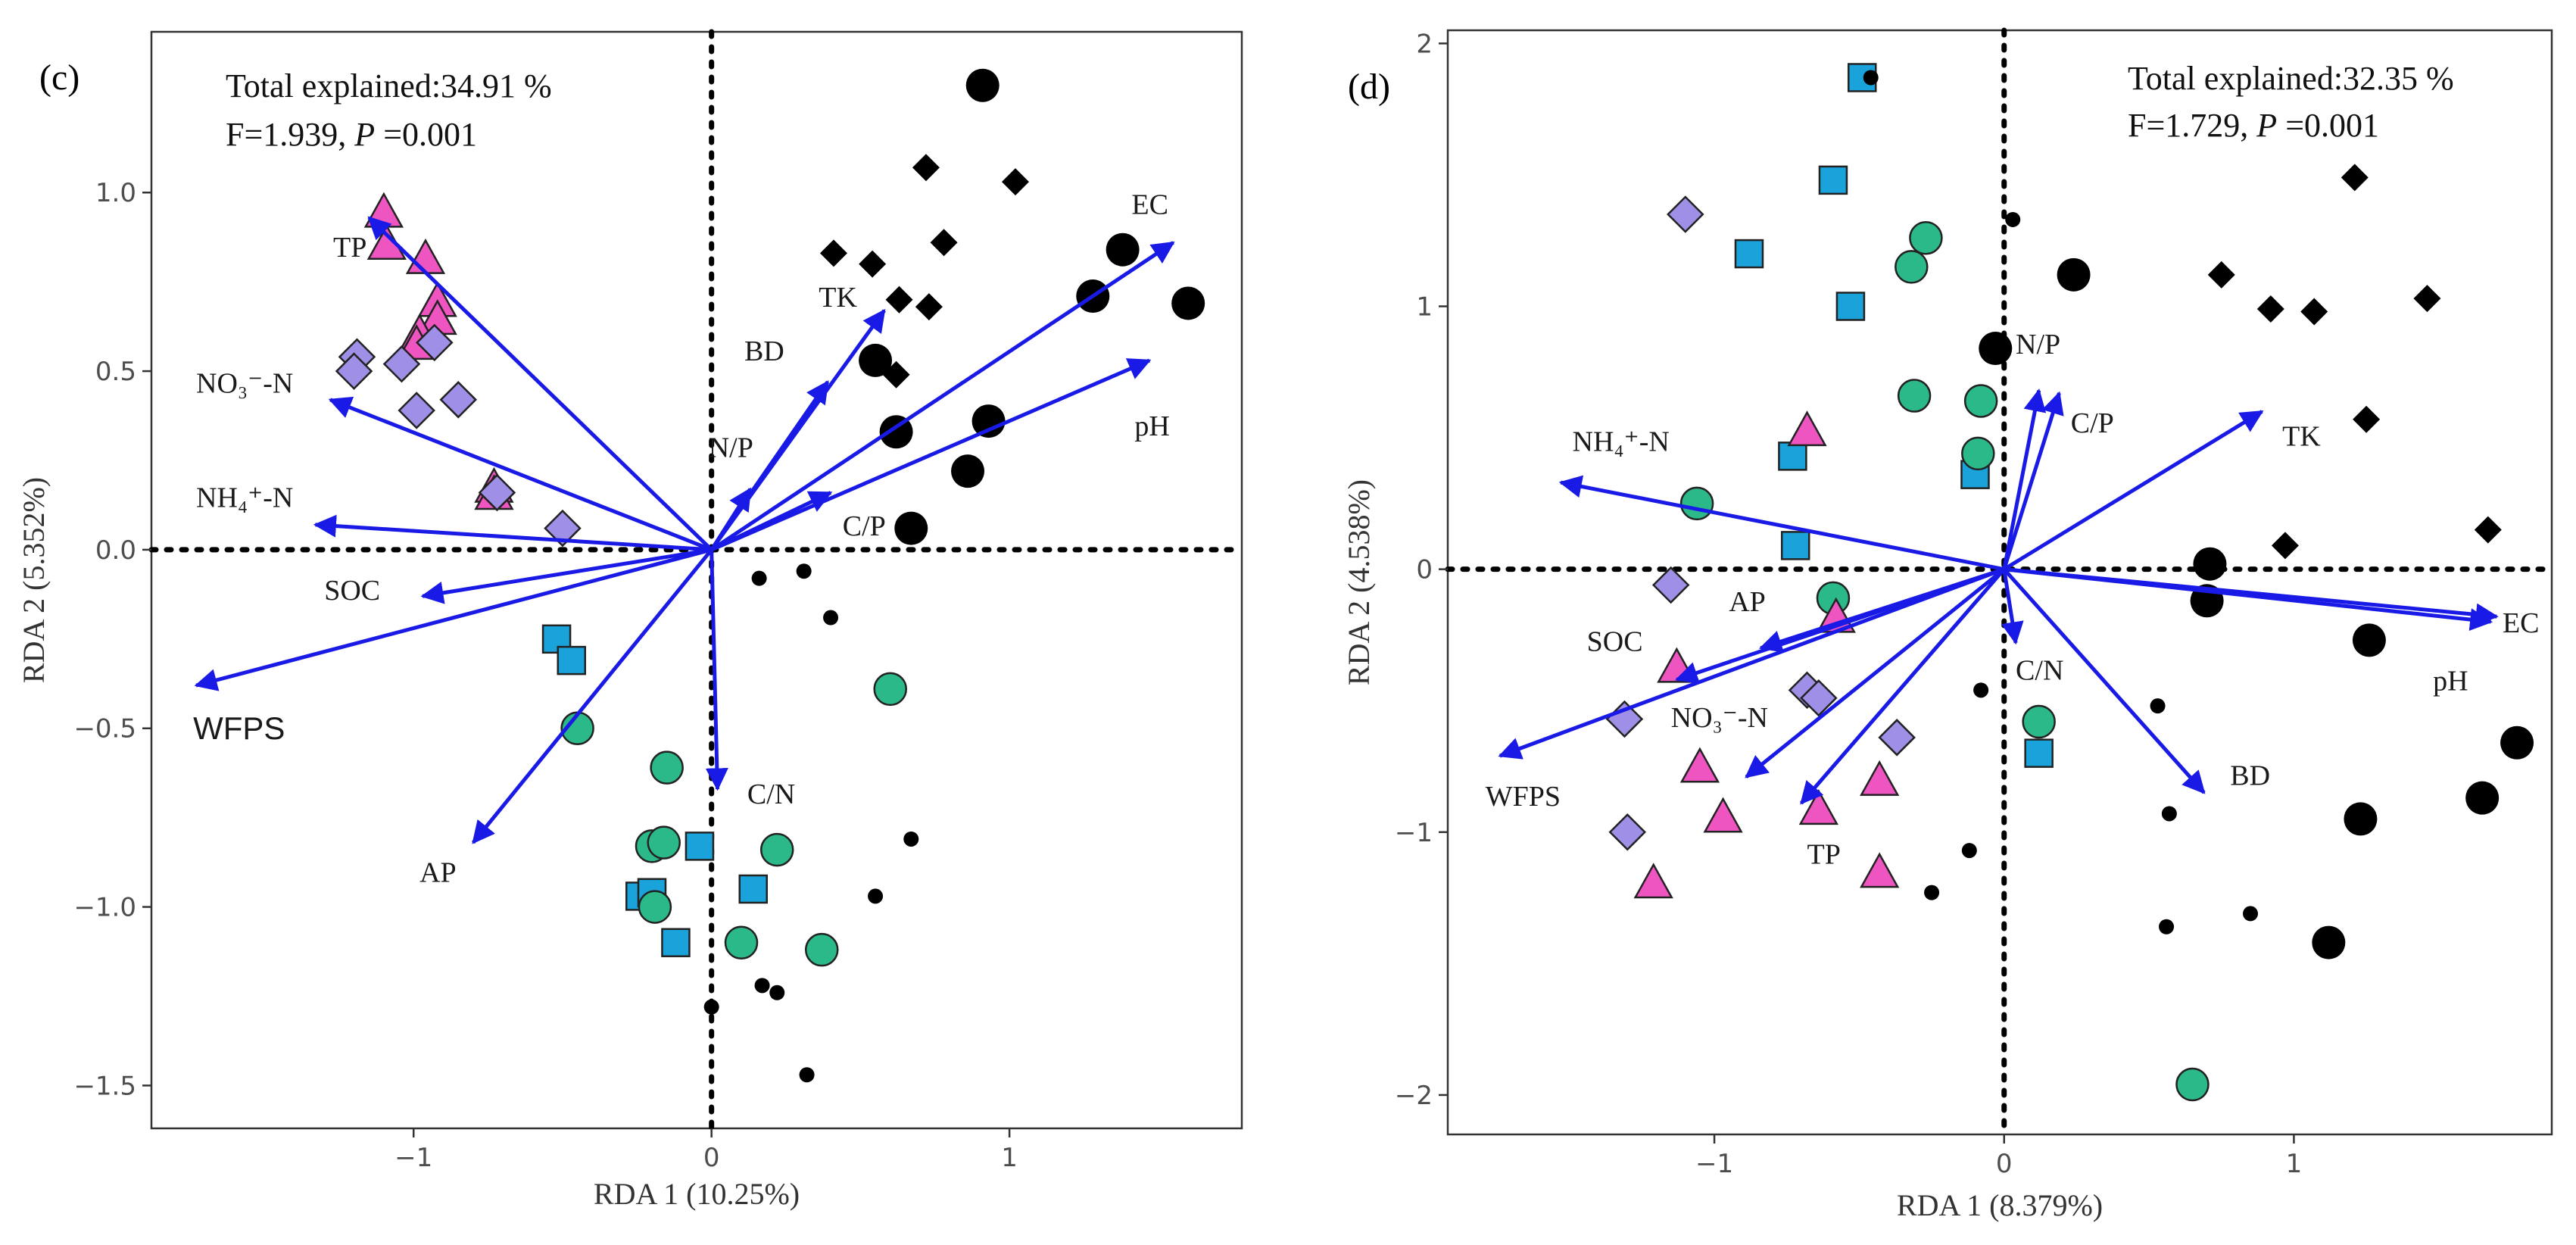 This screenshot has height=1245, width=2576. What do you see at coordinates (2250, 775) in the screenshot?
I see `vector-label: BD` at bounding box center [2250, 775].